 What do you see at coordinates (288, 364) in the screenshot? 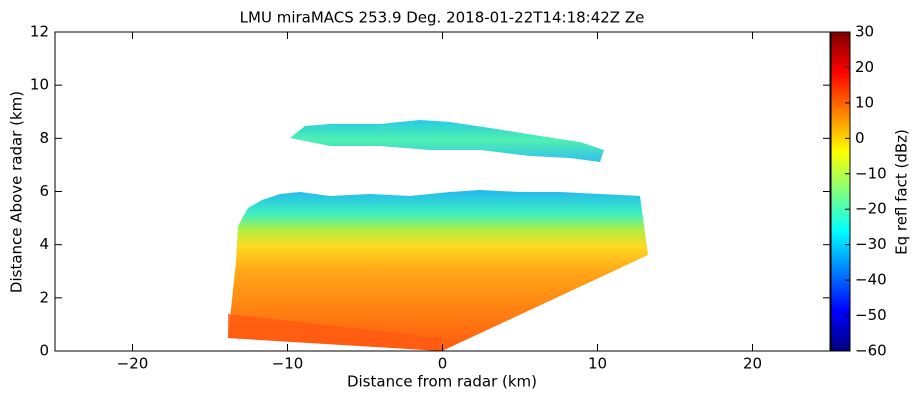
I see `x-tick-label: −10` at bounding box center [288, 364].